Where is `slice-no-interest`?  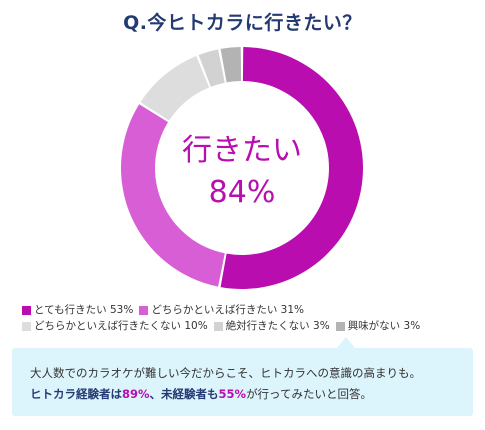
slice-no-interest is located at coordinates (231, 65).